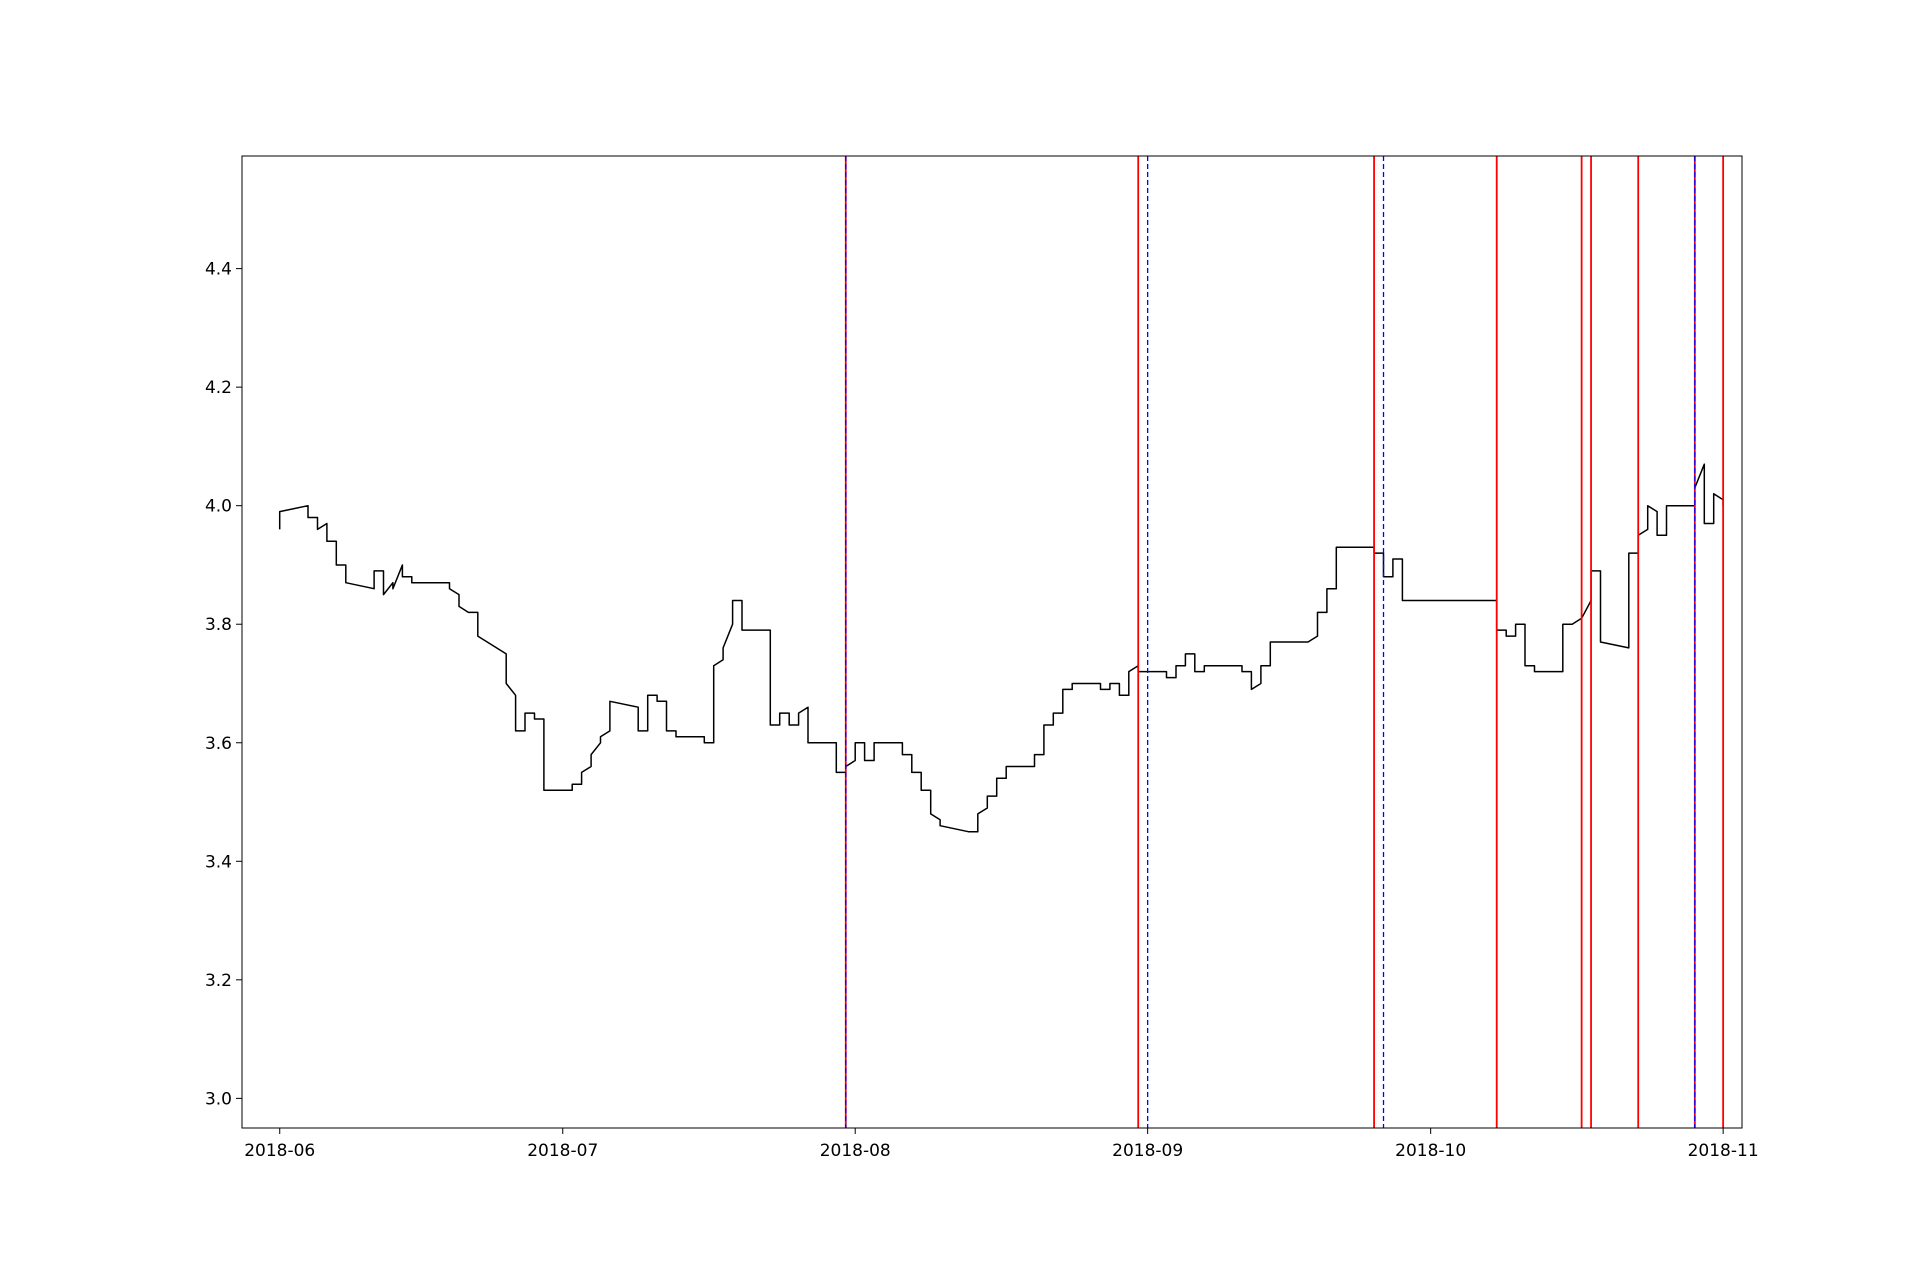  What do you see at coordinates (218, 1099) in the screenshot?
I see `y-tick-label-0: 3.0` at bounding box center [218, 1099].